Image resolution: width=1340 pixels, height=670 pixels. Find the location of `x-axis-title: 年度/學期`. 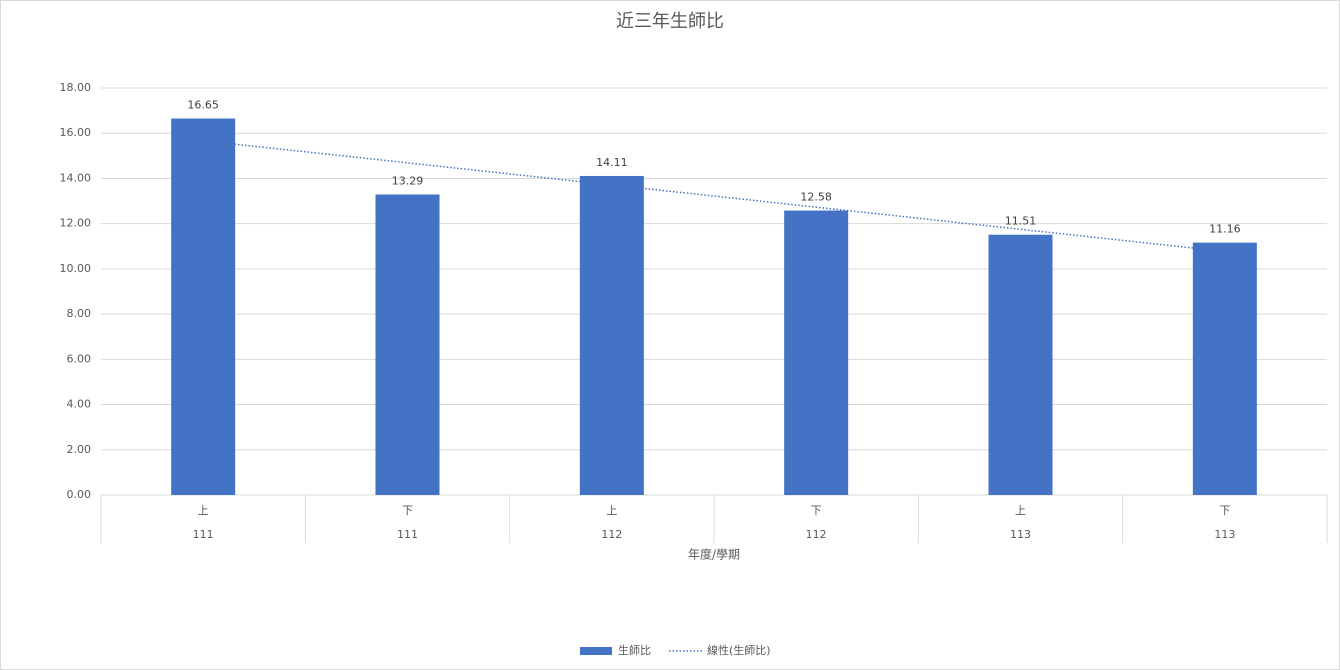

x-axis-title: 年度/學期 is located at coordinates (714, 554).